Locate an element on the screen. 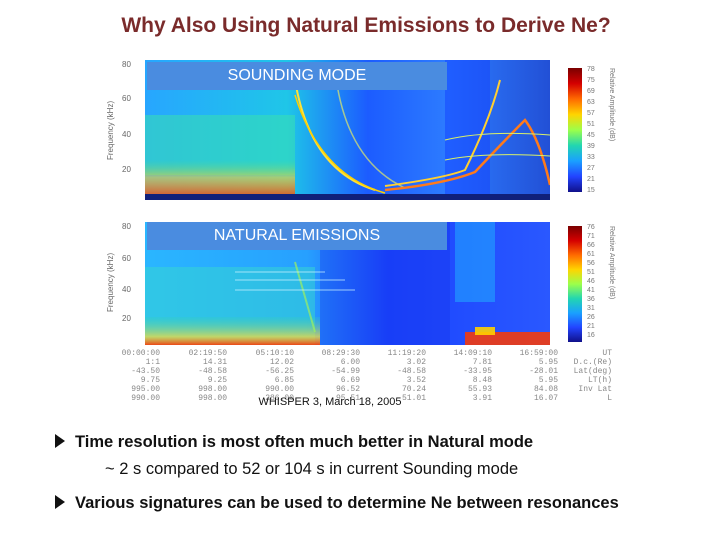 Image resolution: width=720 pixels, height=540 pixels. time-cell: 998.00 is located at coordinates (212, 389).